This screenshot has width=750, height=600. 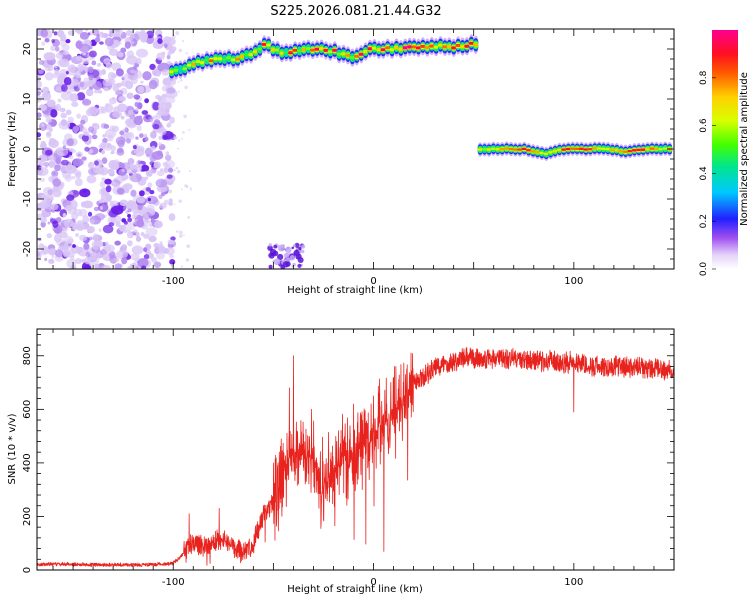 I want to click on y-tick-label: 400, so click(x=27, y=462).